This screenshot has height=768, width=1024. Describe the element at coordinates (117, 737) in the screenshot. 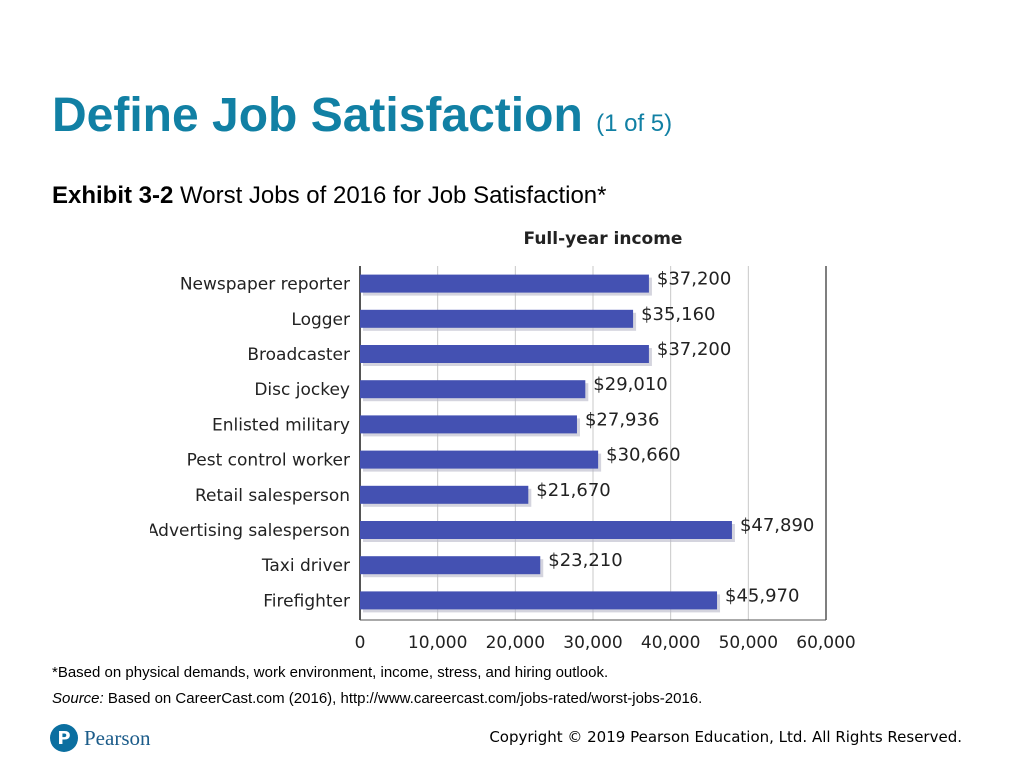

I see `pearson-logo-text: Pearson` at that location.